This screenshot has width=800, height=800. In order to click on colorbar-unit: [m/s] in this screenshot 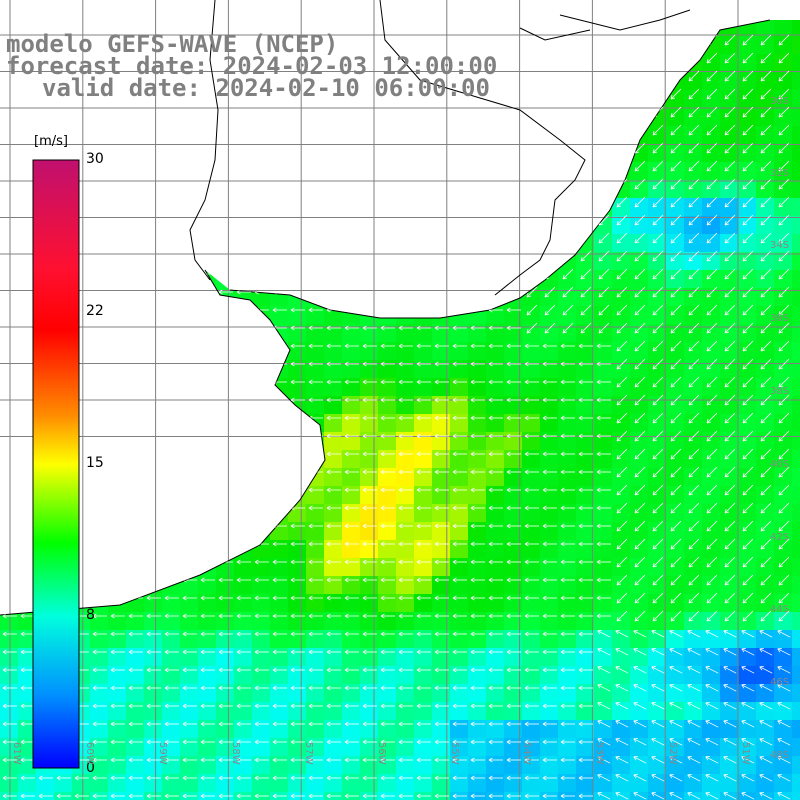, I will do `click(51, 141)`.